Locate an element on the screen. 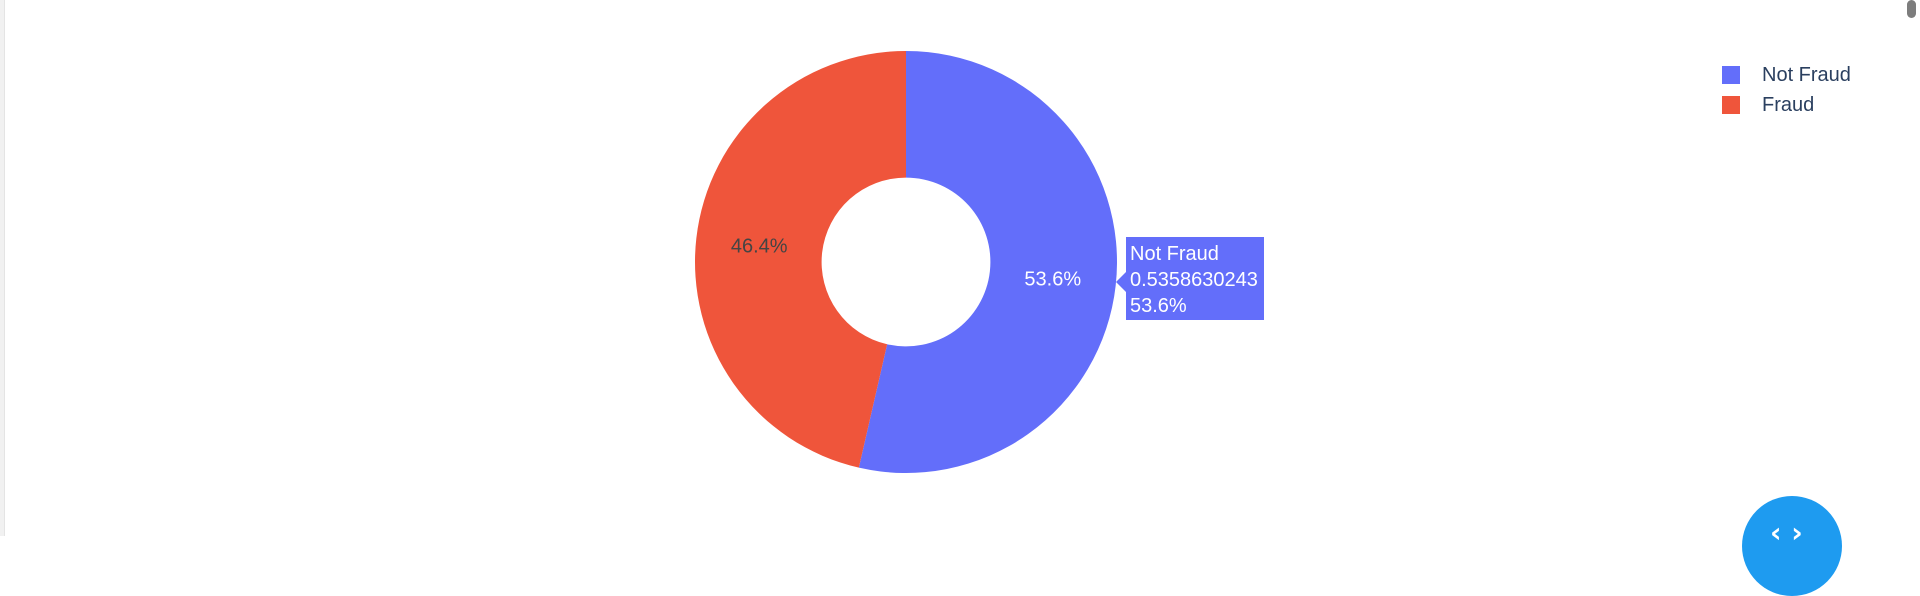 This screenshot has height=596, width=1920. legend-label-not-fraud: Not Fraud is located at coordinates (1806, 74).